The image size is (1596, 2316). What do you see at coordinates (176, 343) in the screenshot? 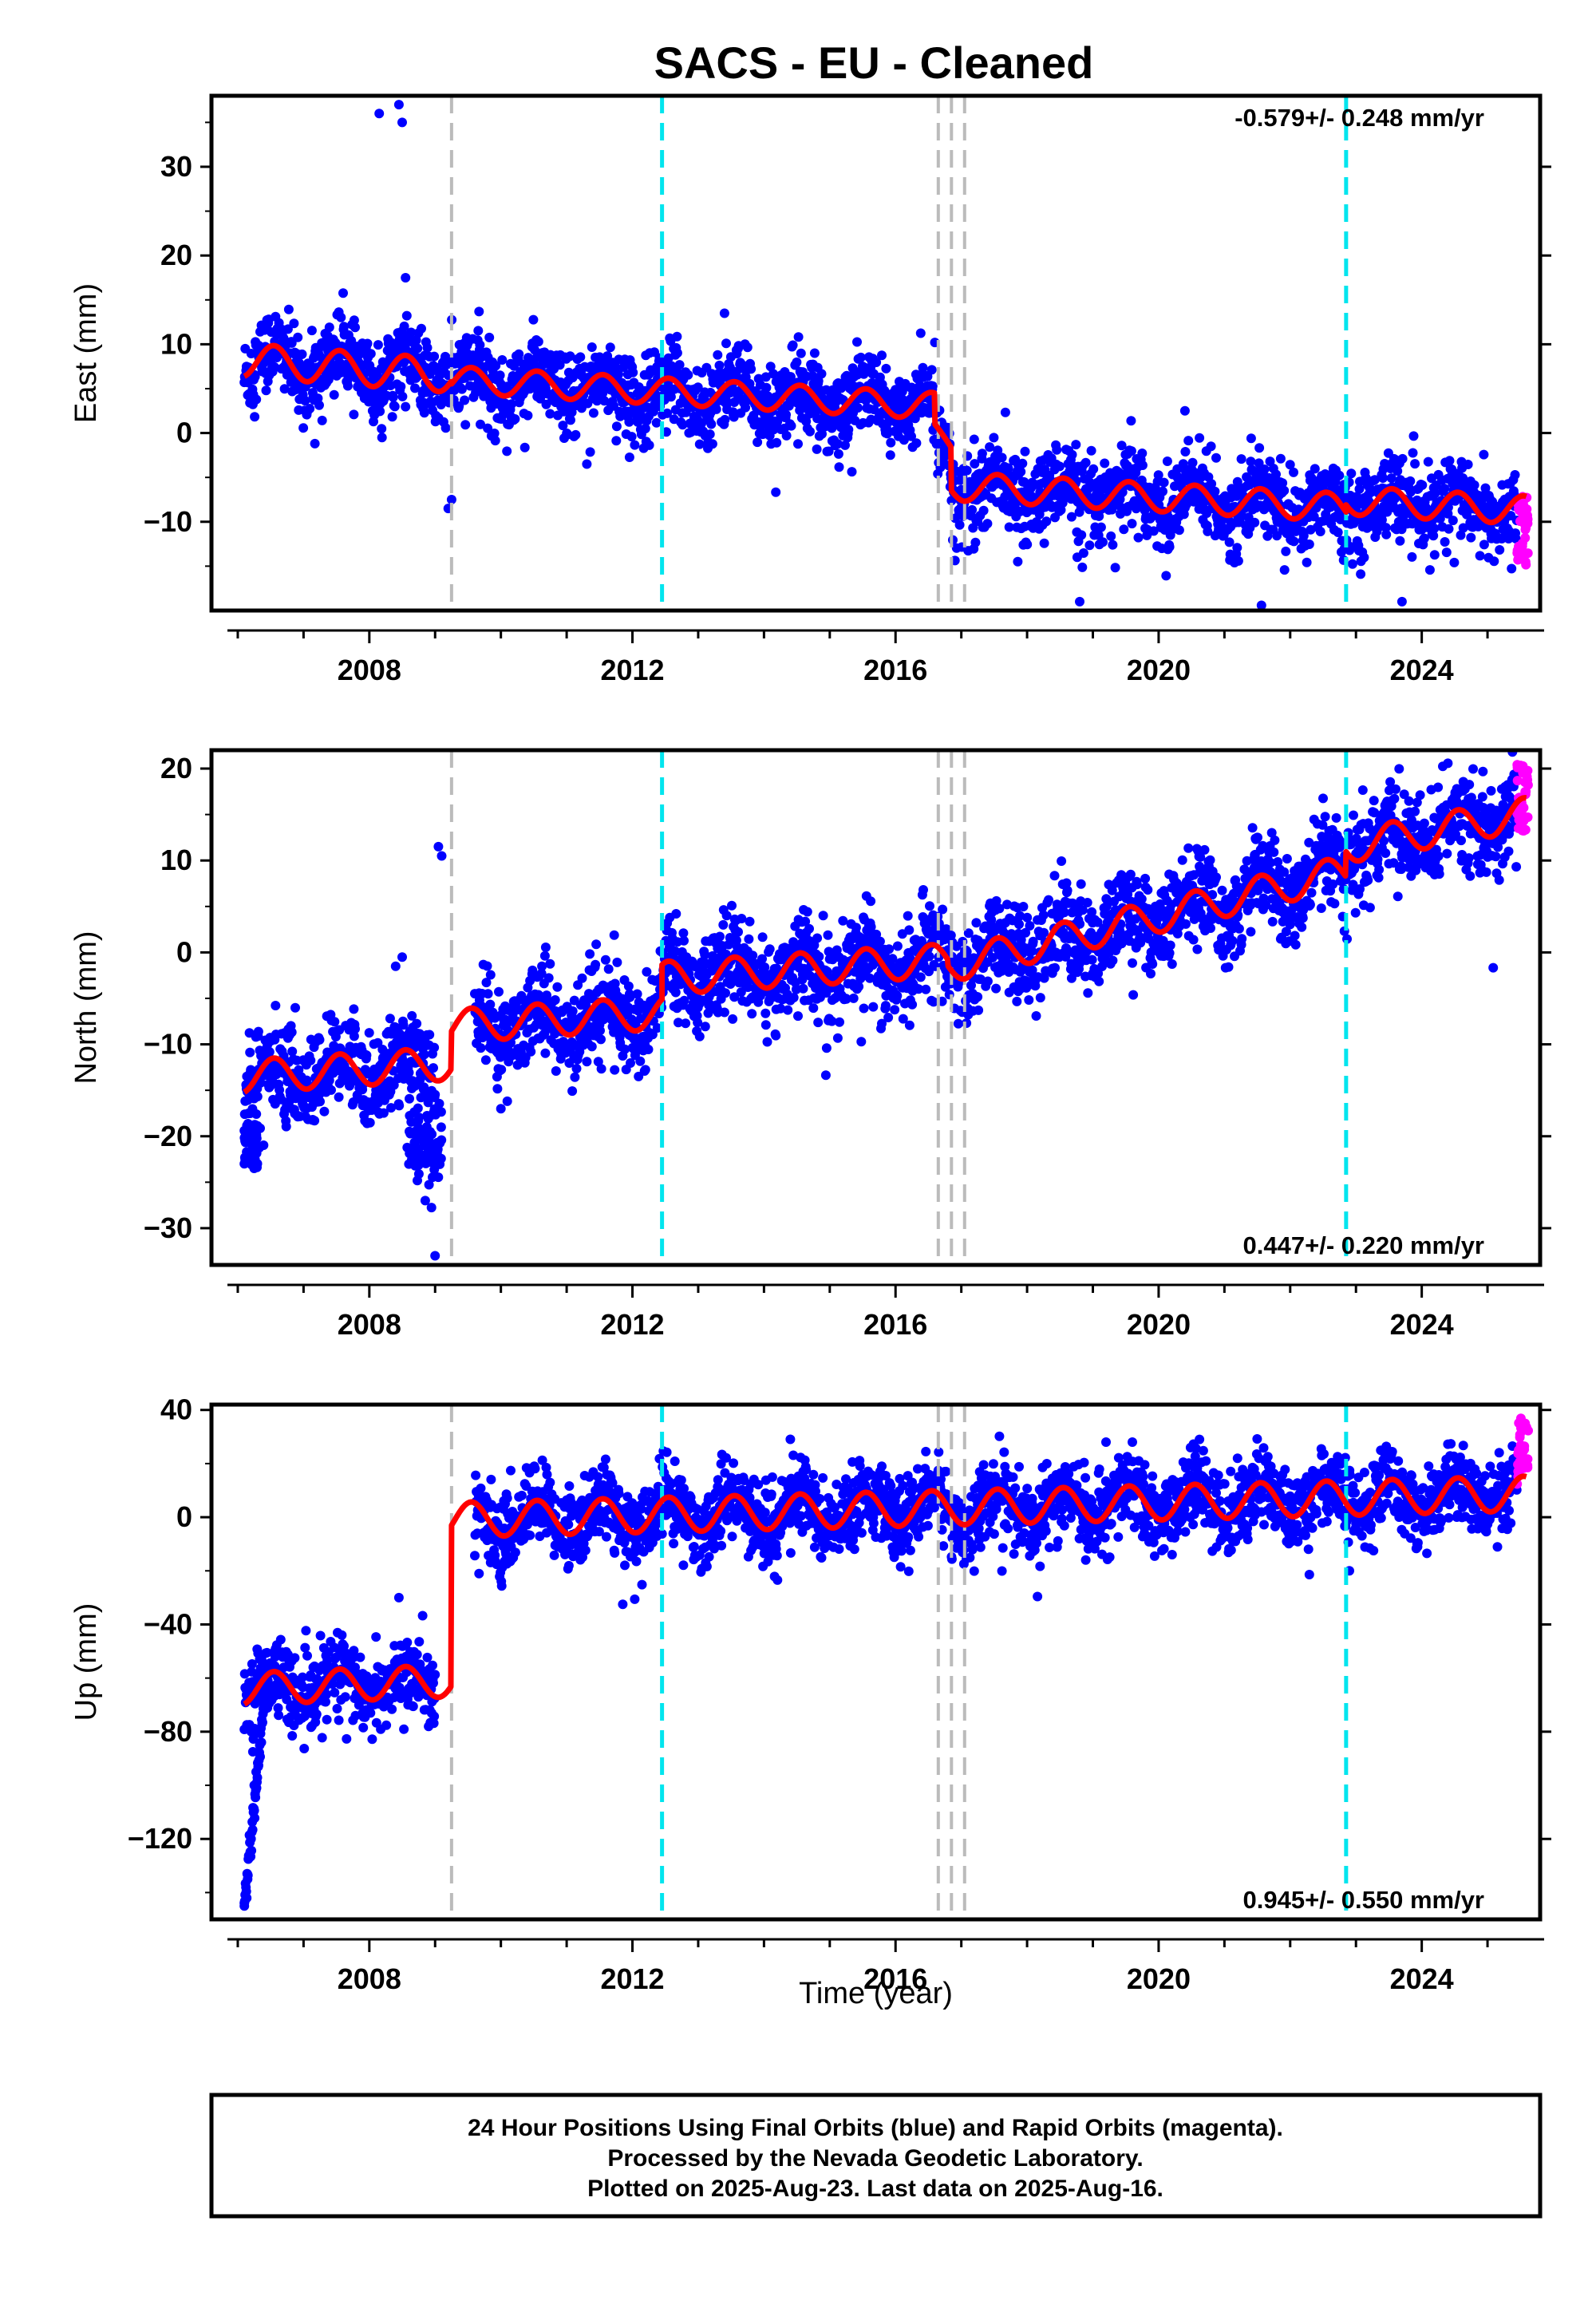
I see `east-ytick-label: 10` at bounding box center [176, 343].